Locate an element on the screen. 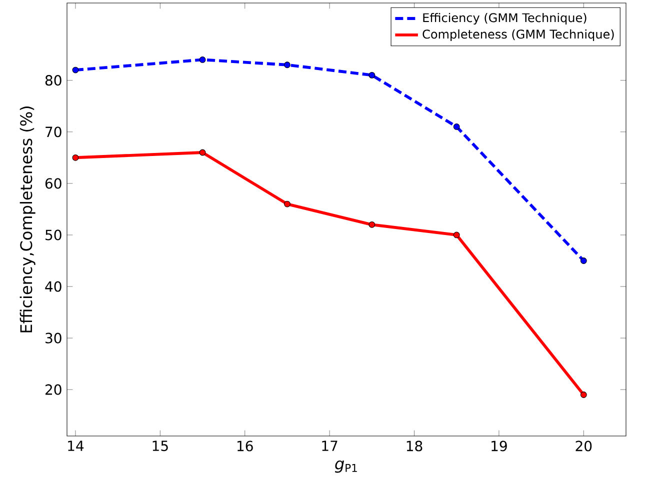 This screenshot has height=480, width=650. x-tick-label: 14 is located at coordinates (76, 445).